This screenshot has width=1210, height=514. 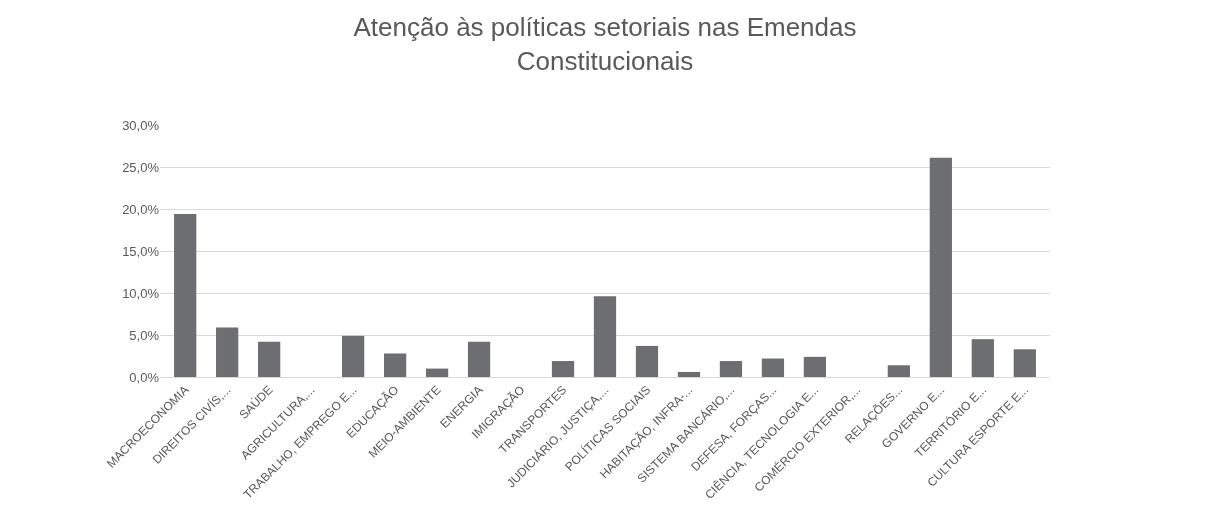 I want to click on chart-title: Atenção às políticas setoriais nas Emendas Constitucionais, so click(x=605, y=43).